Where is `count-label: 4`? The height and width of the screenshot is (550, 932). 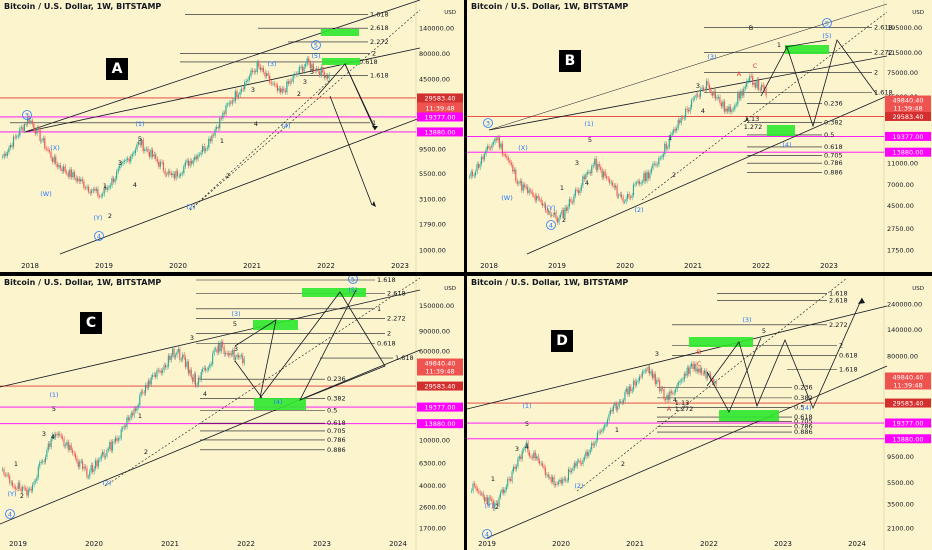
count-label: 4 is located at coordinates (135, 185).